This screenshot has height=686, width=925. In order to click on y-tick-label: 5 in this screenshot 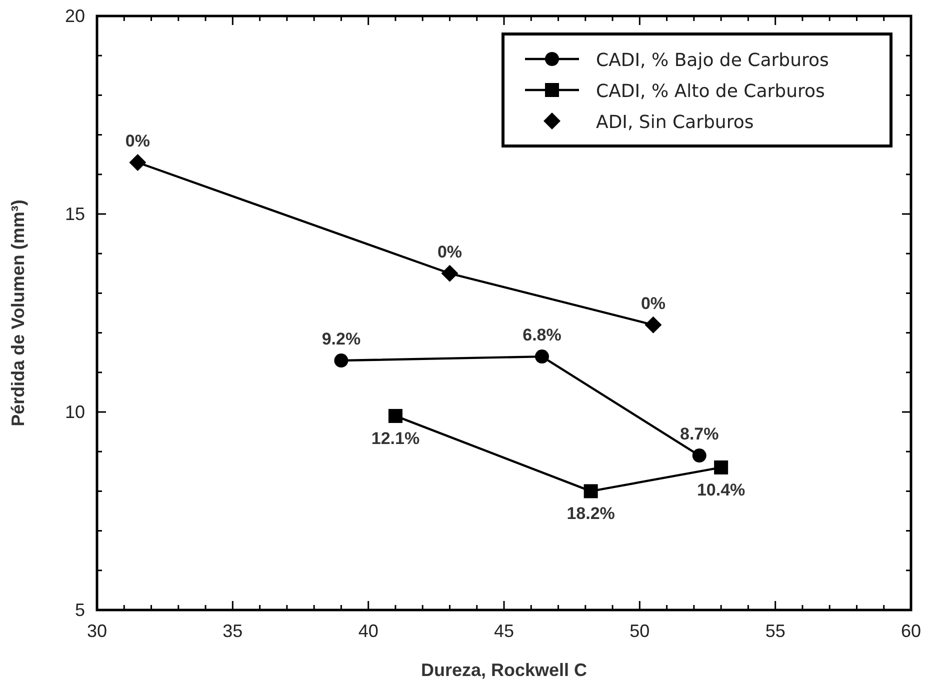, I will do `click(79, 610)`.